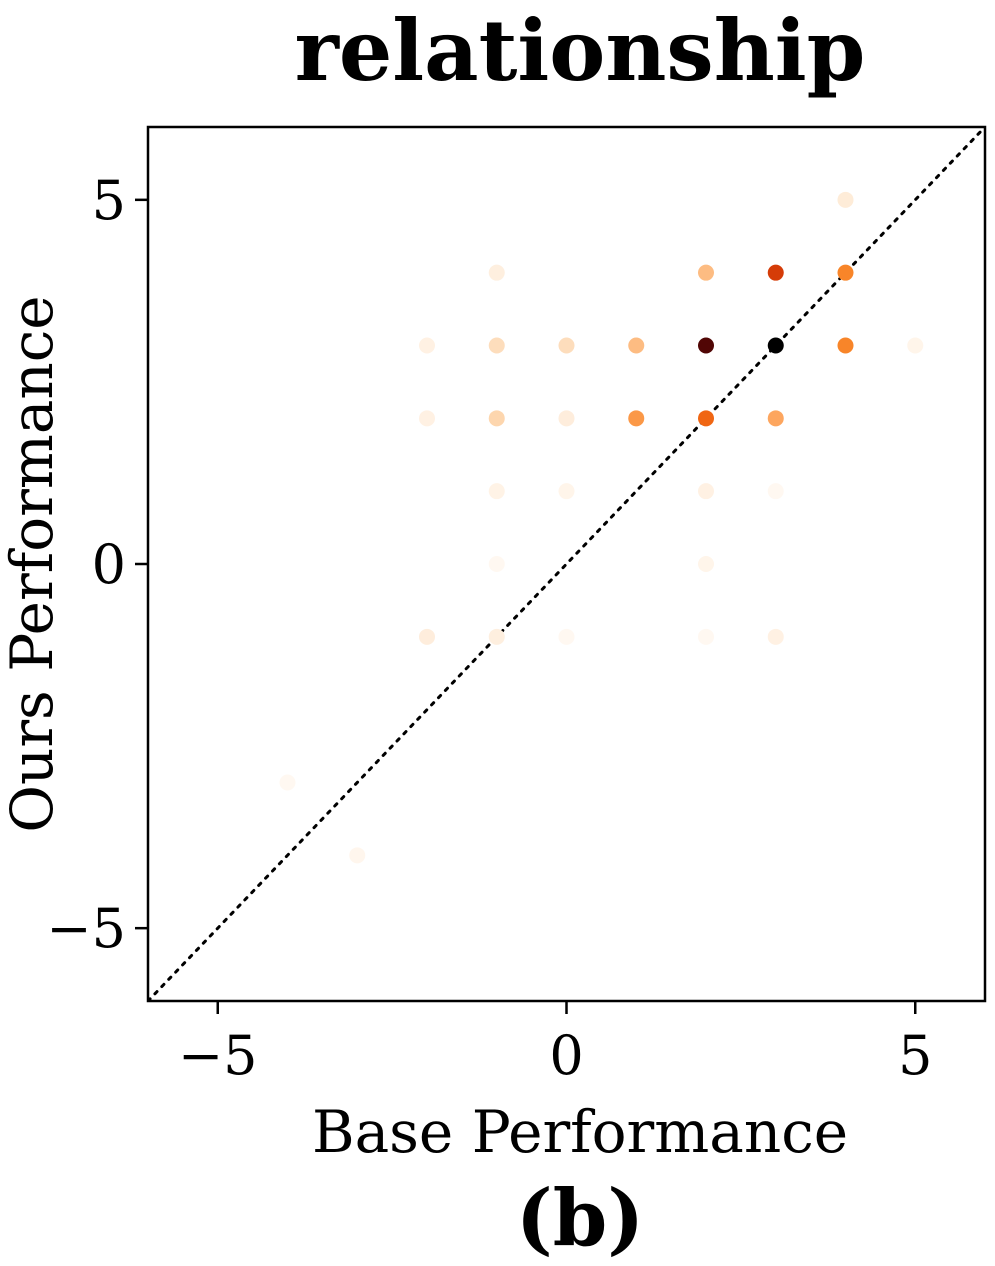 The width and height of the screenshot is (995, 1266). Describe the element at coordinates (580, 1218) in the screenshot. I see `panel-label: (b)` at that location.